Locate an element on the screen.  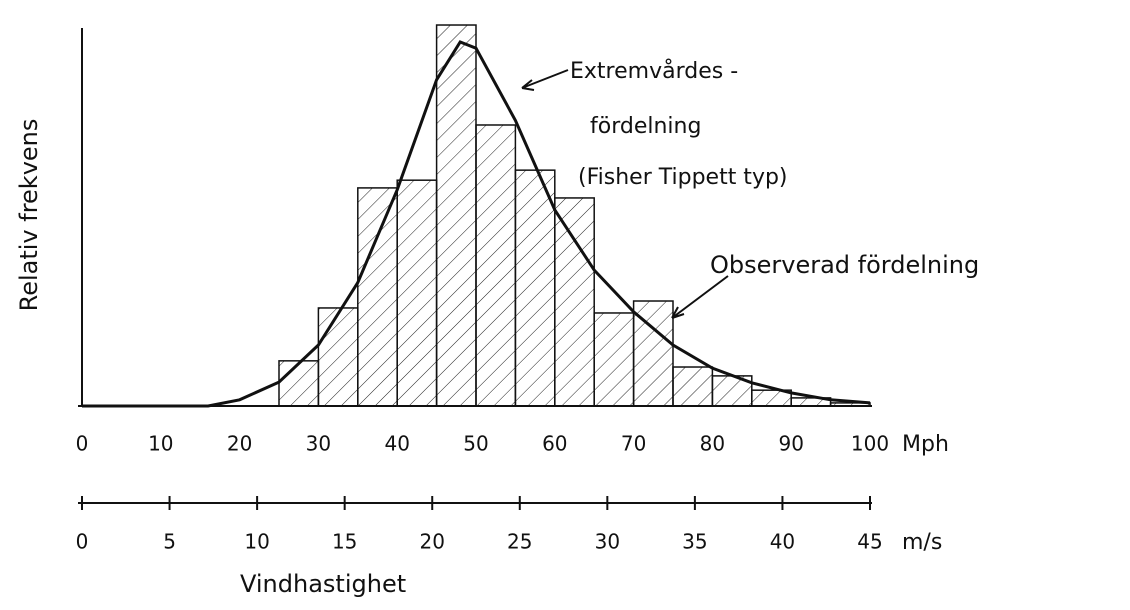
x-tick-label: 30 is located at coordinates (318, 444).